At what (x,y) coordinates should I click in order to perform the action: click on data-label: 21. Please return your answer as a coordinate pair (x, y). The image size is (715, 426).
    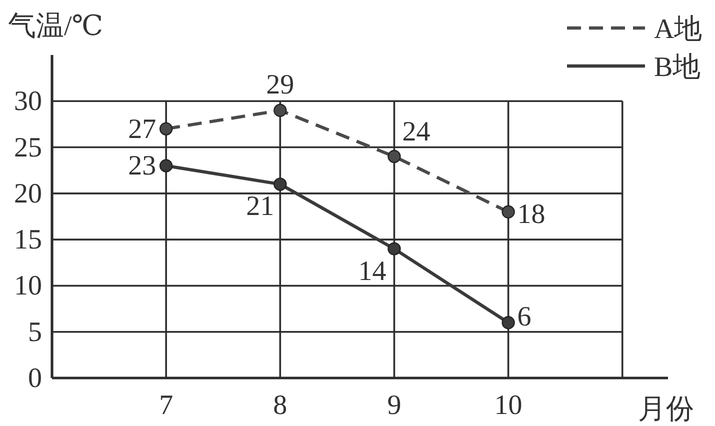
    Looking at the image, I should click on (260, 206).